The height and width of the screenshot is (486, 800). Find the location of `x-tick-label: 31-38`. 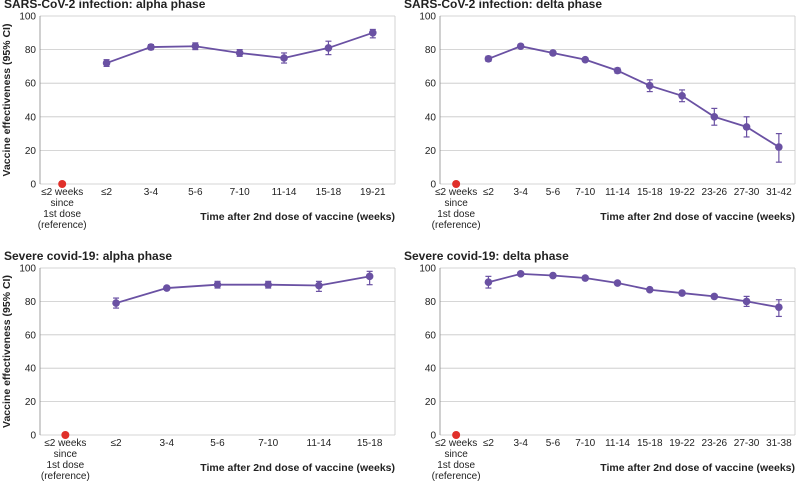

x-tick-label: 31-38 is located at coordinates (779, 443).